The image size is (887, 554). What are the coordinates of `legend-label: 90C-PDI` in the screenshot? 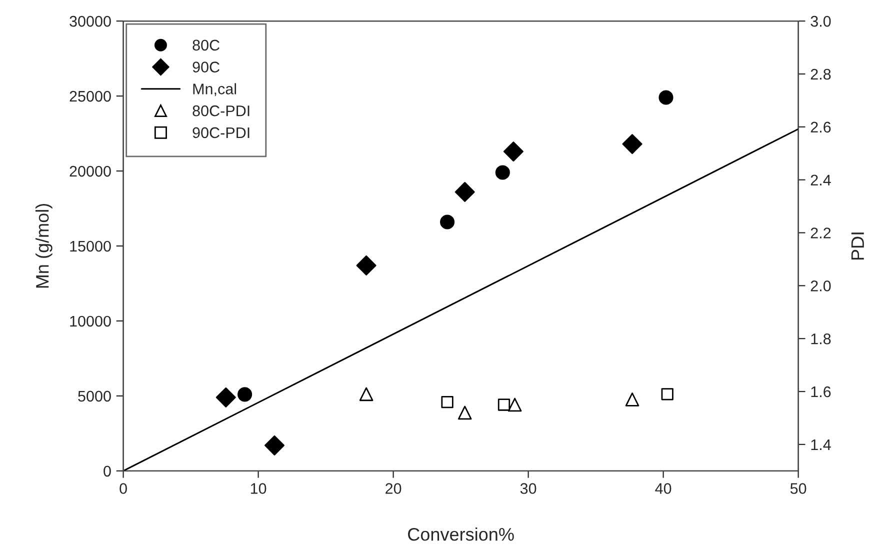 It's located at (221, 132).